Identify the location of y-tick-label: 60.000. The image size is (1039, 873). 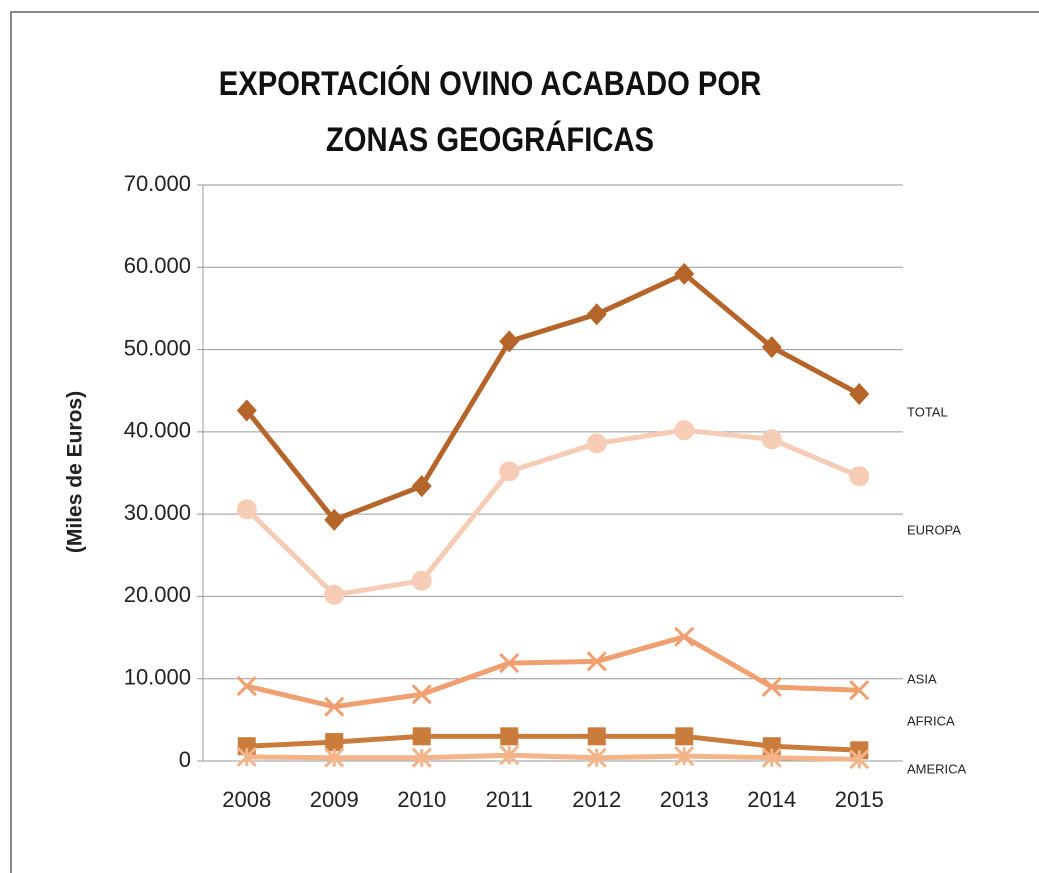
(157, 265).